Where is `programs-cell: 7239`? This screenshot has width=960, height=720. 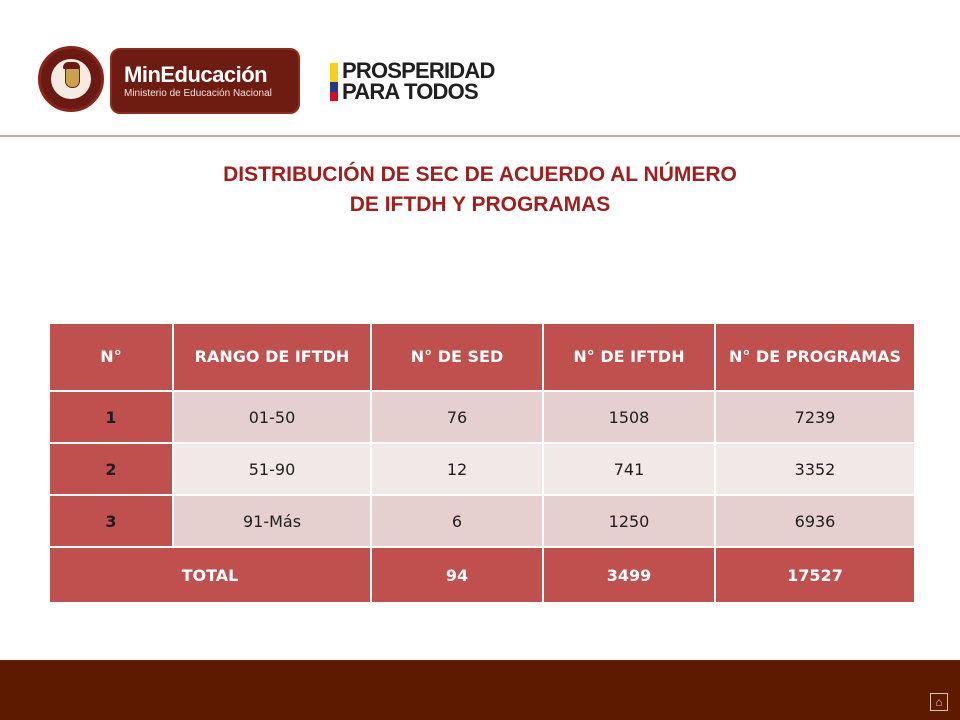 programs-cell: 7239 is located at coordinates (815, 417).